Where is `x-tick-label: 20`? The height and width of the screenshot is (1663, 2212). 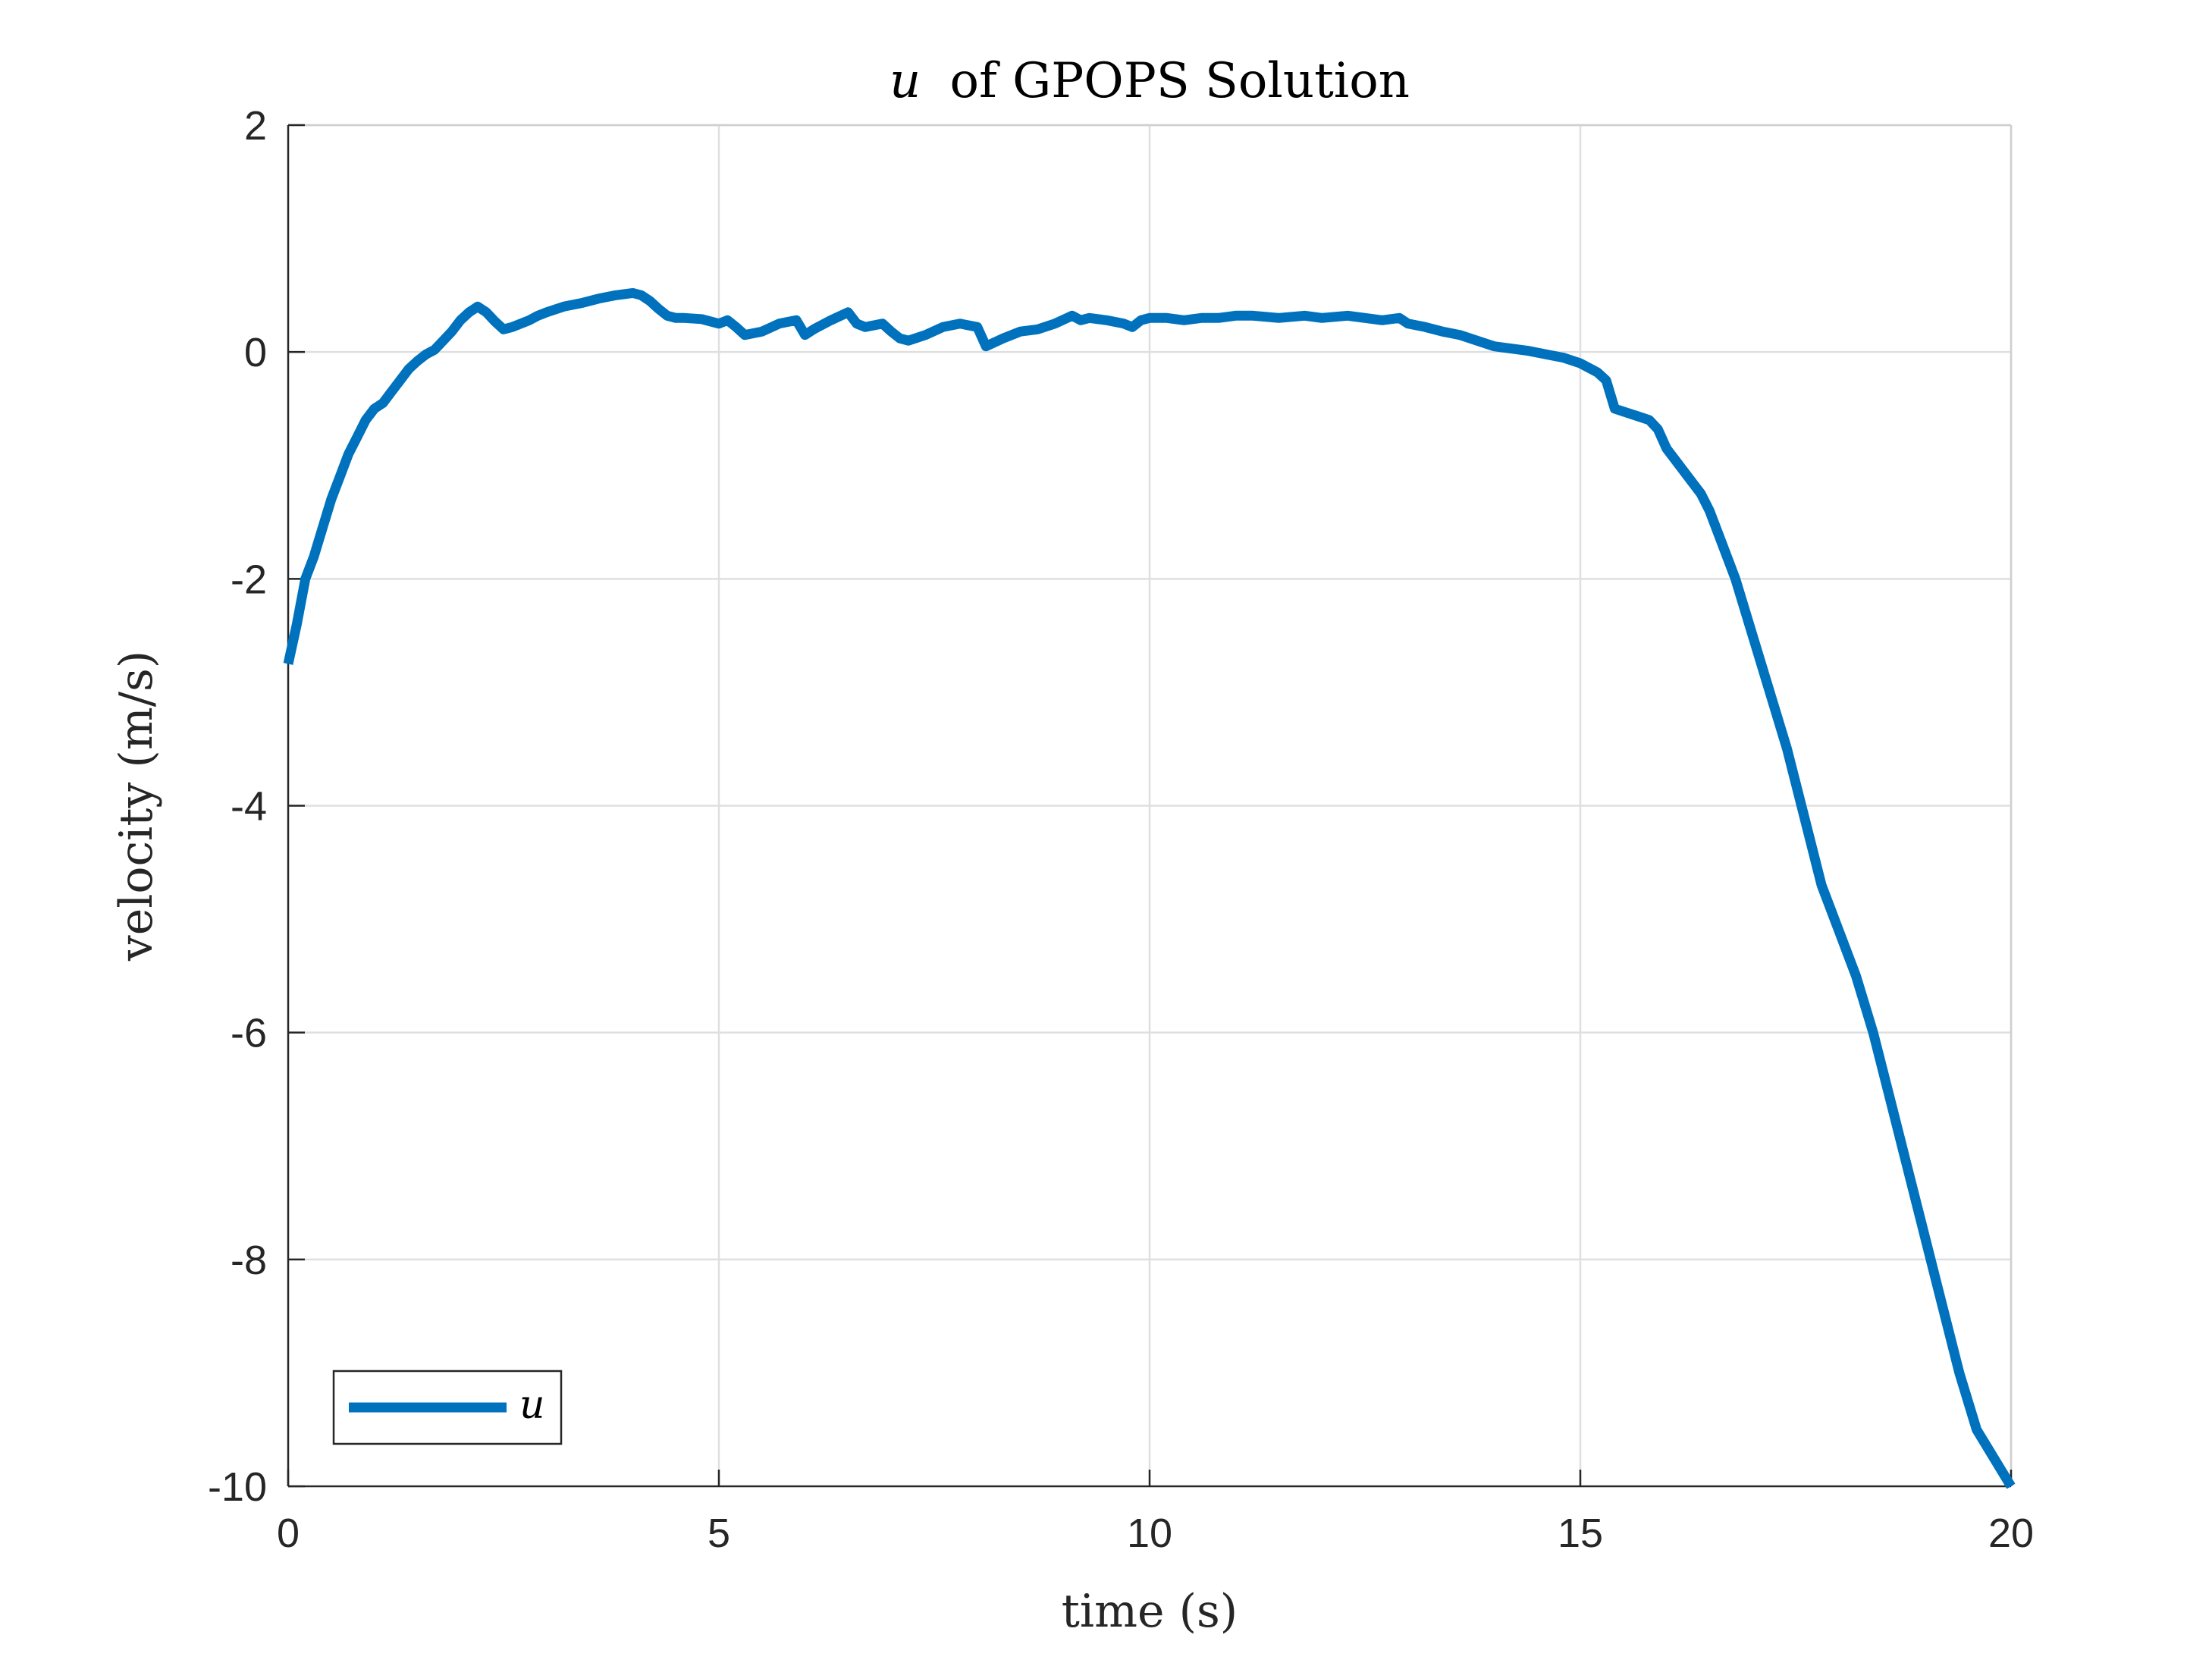 x-tick-label: 20 is located at coordinates (2011, 1533).